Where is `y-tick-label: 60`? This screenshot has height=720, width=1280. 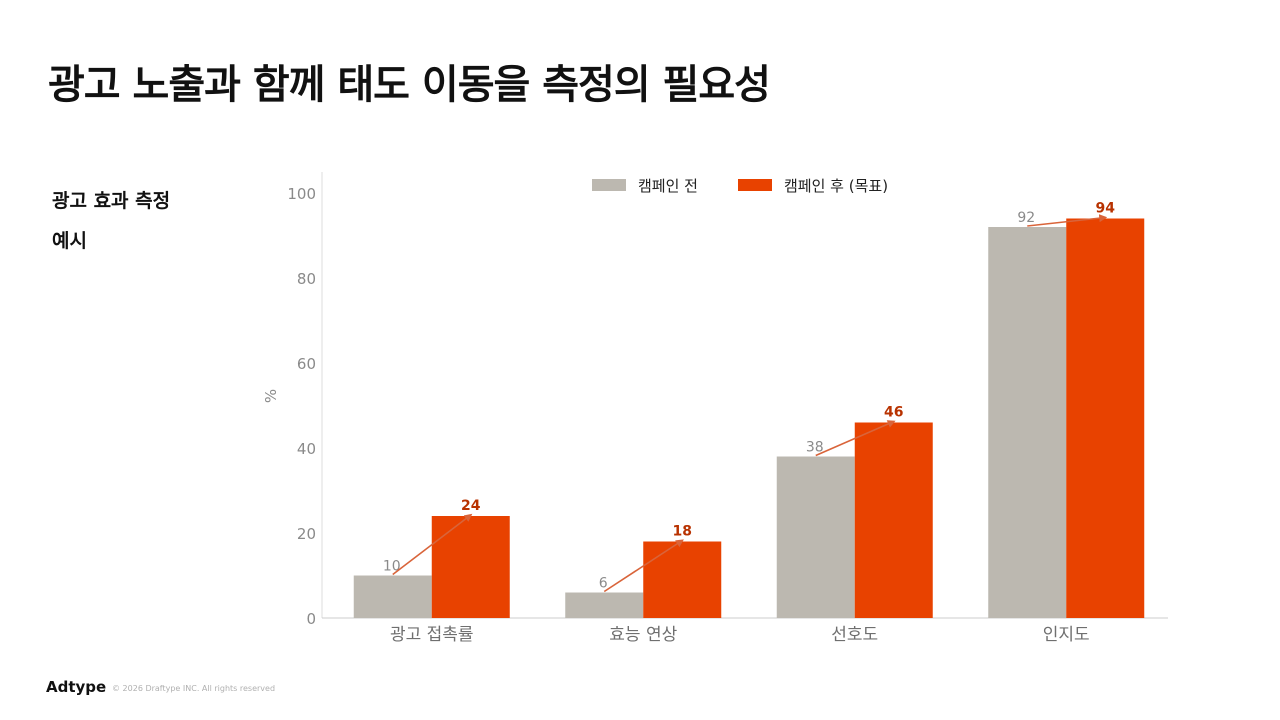
y-tick-label: 60 is located at coordinates (306, 364).